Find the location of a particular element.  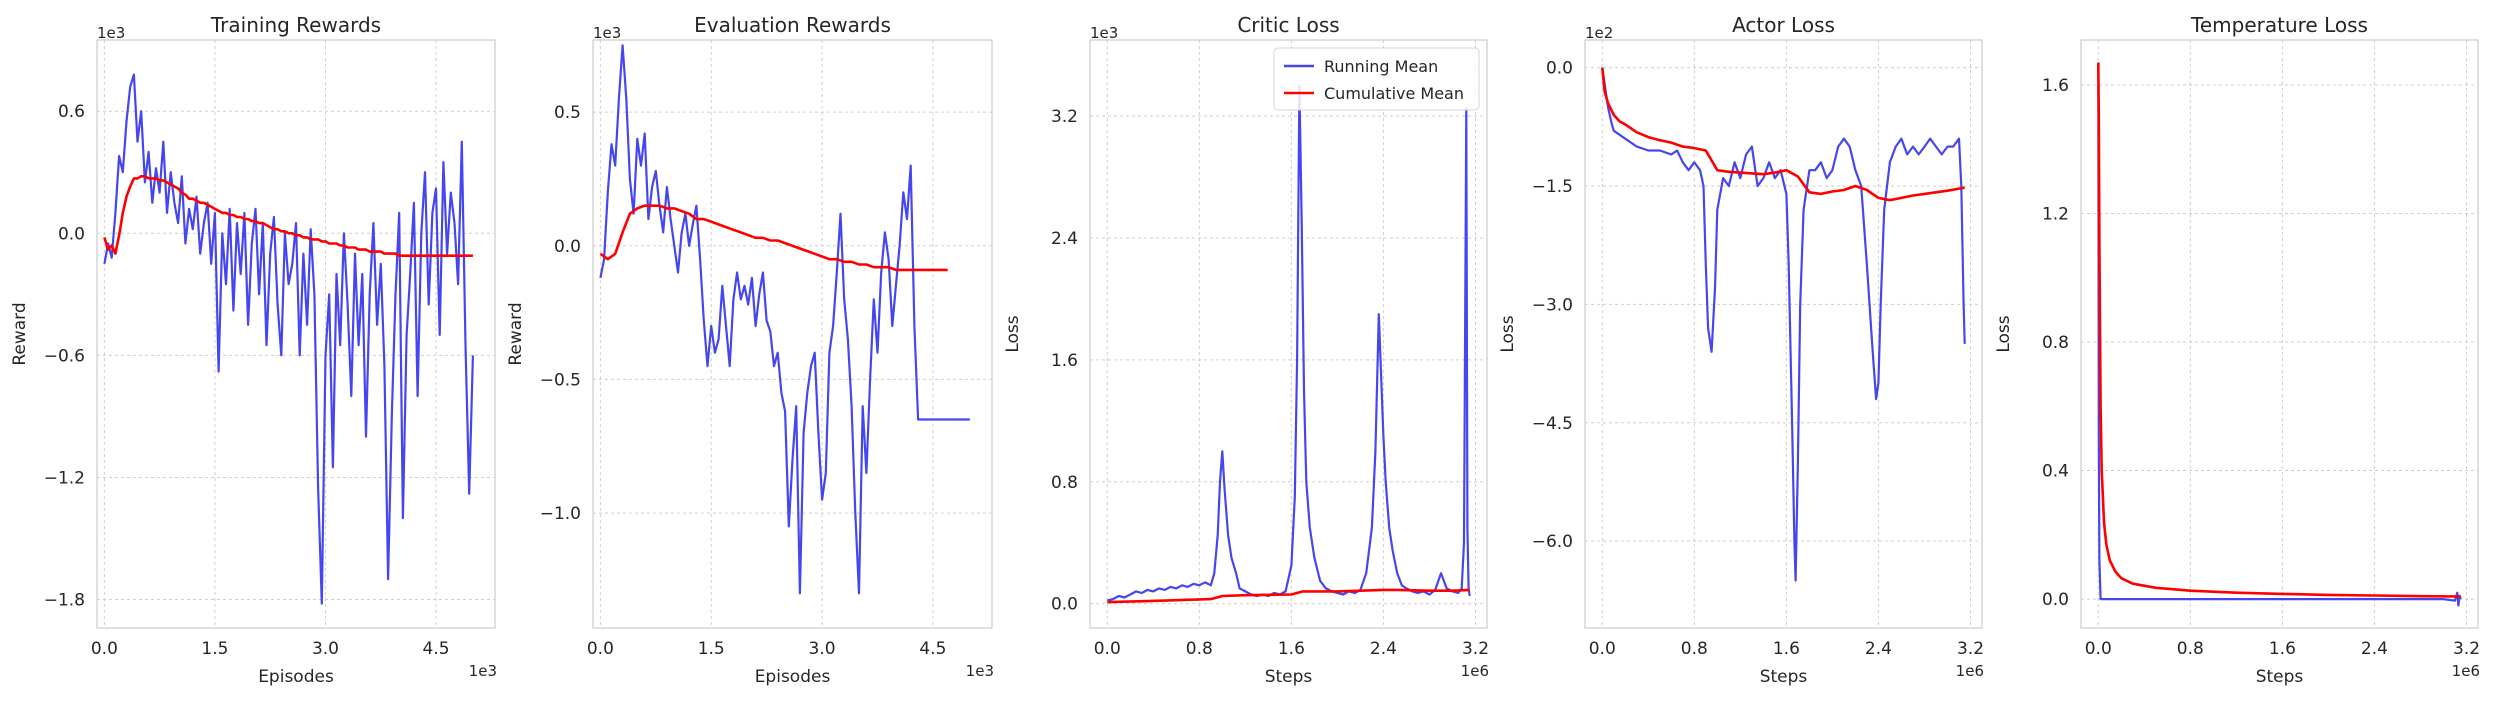

y-tick-label: −1.8 is located at coordinates (64, 601).